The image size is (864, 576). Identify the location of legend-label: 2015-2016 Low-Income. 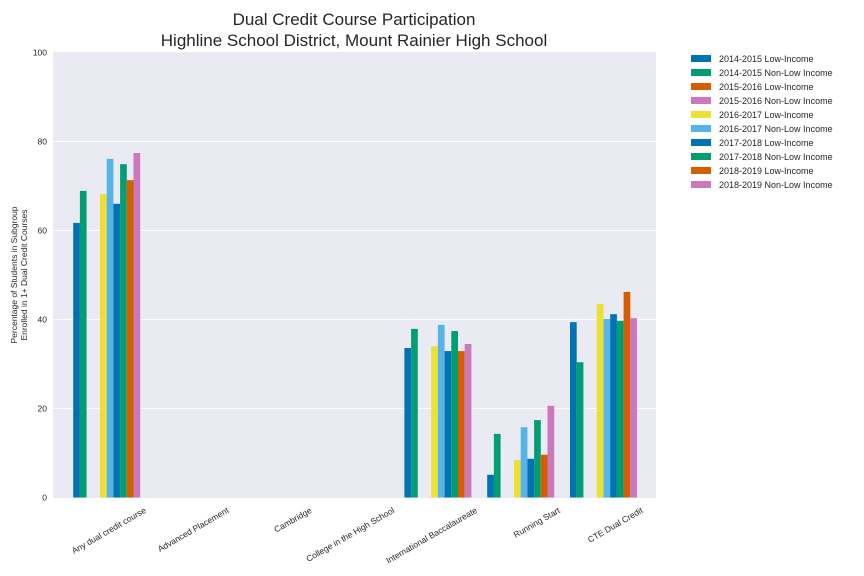
(766, 87).